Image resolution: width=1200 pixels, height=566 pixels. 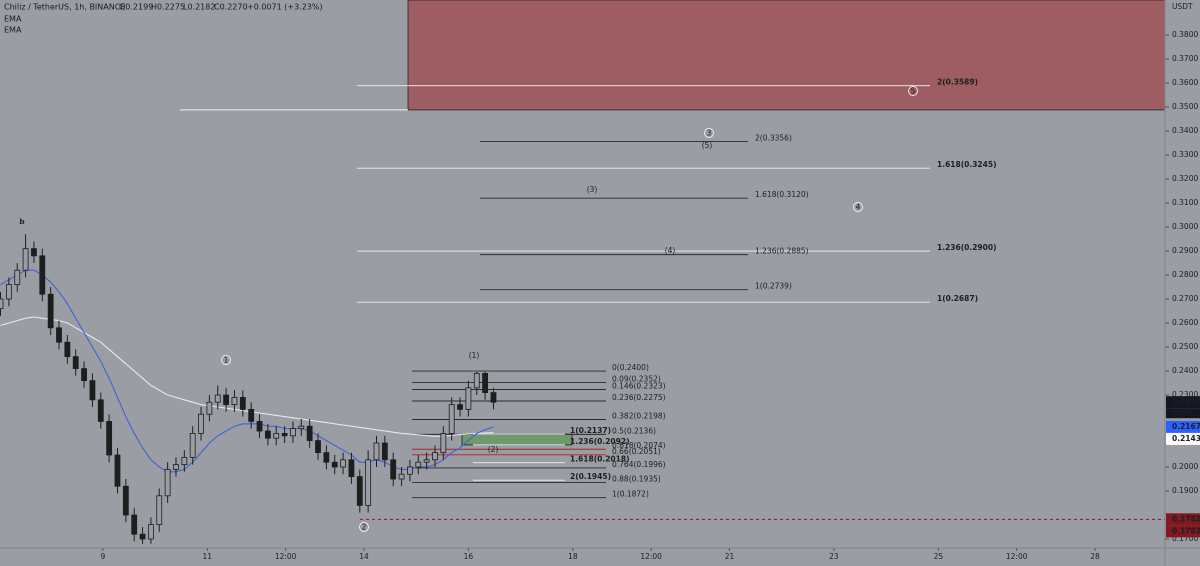 What do you see at coordinates (247, 376) in the screenshot?
I see `ema-line` at bounding box center [247, 376].